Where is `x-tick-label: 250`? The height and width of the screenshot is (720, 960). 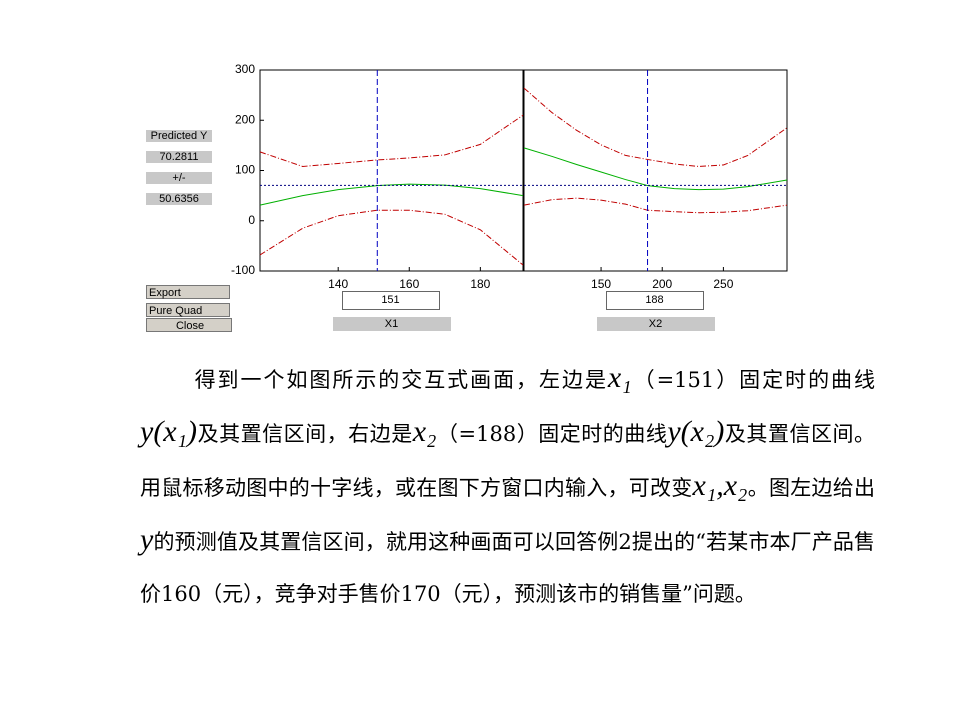 x-tick-label: 250 is located at coordinates (723, 284).